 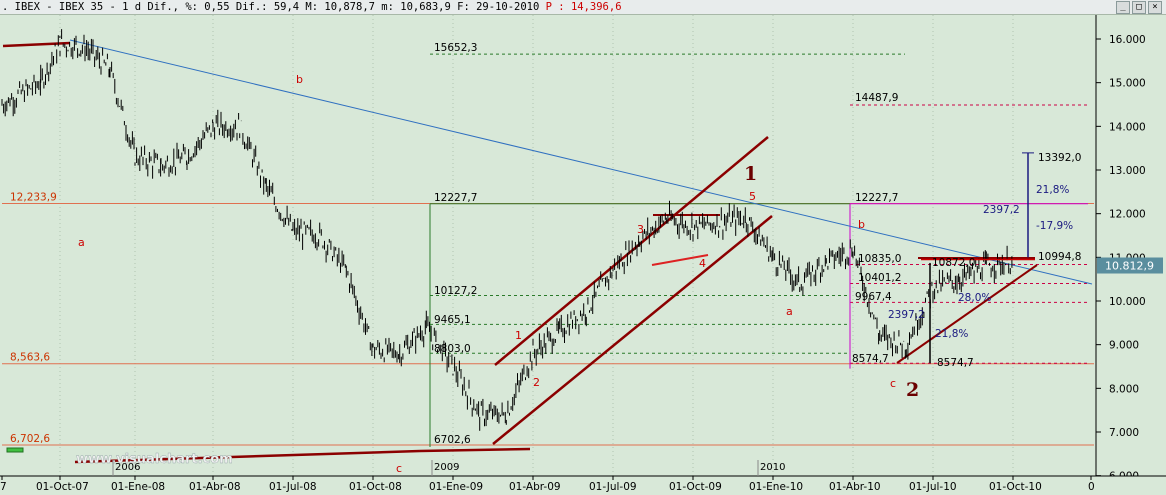 What do you see at coordinates (876, 98) in the screenshot?
I see `fib-value-label: 14487,9` at bounding box center [876, 98].